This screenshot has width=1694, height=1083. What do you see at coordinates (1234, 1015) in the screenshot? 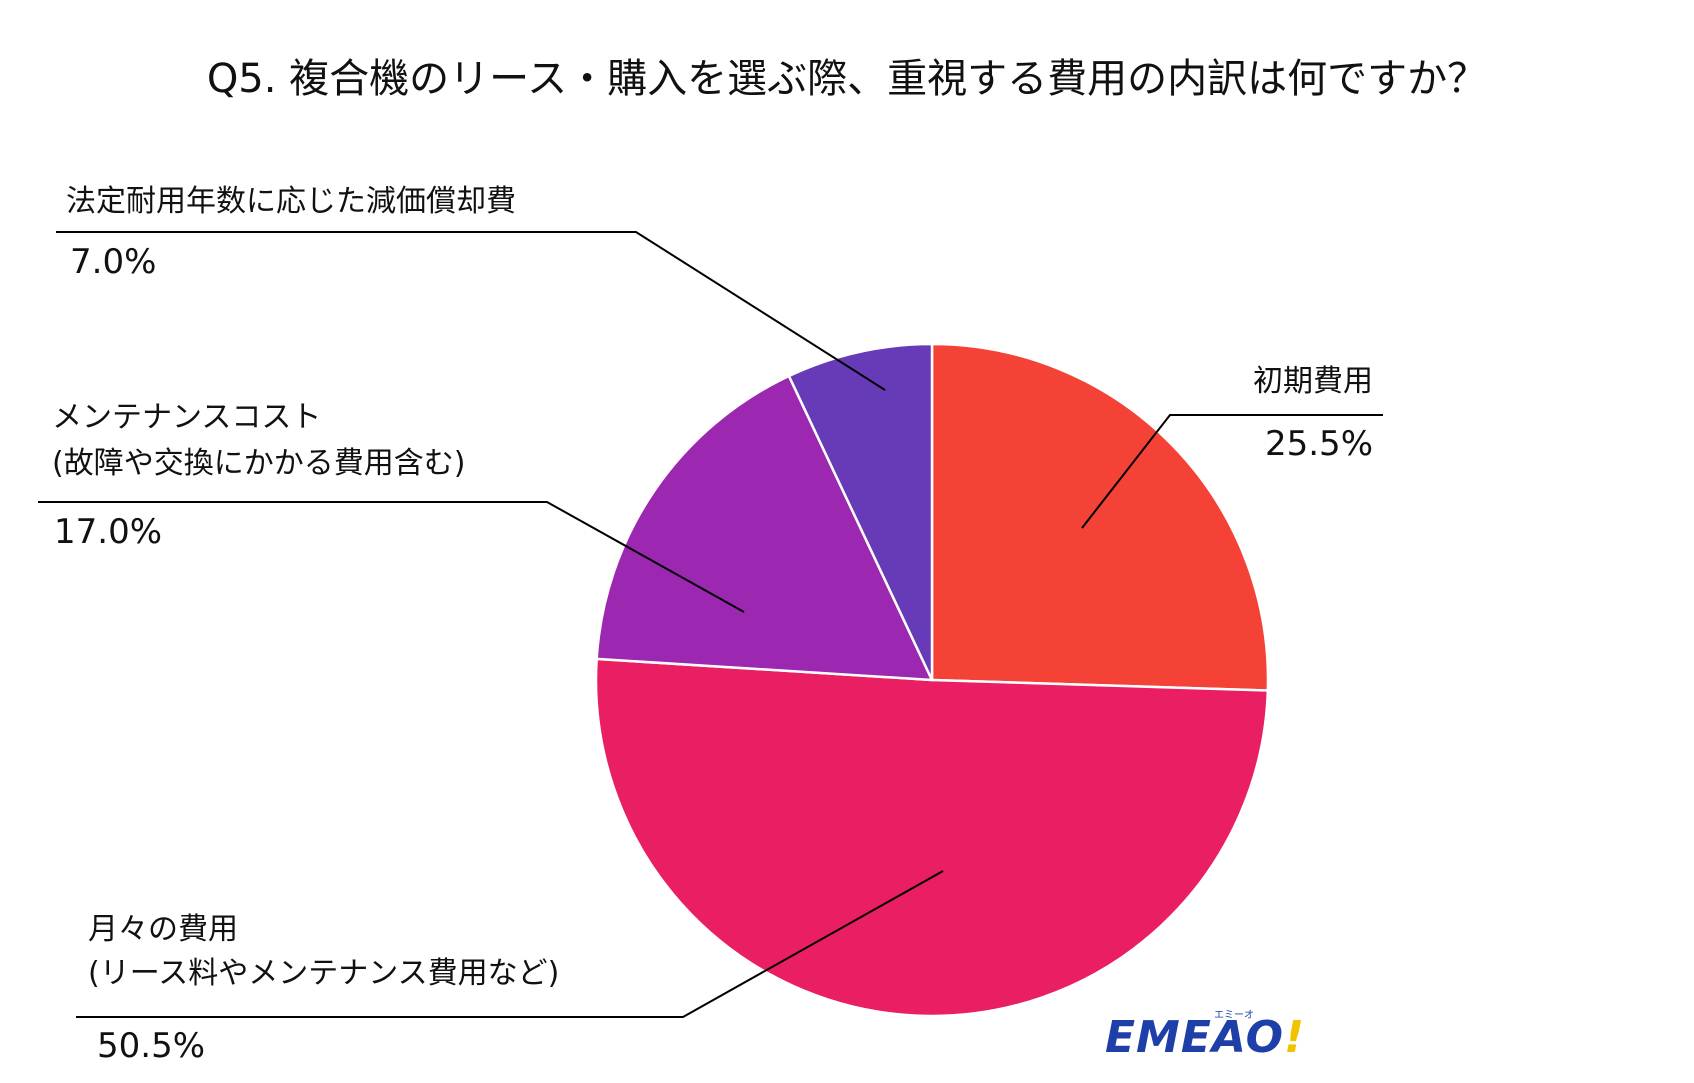
I see `logo-subtext: エミーオ` at bounding box center [1234, 1015].